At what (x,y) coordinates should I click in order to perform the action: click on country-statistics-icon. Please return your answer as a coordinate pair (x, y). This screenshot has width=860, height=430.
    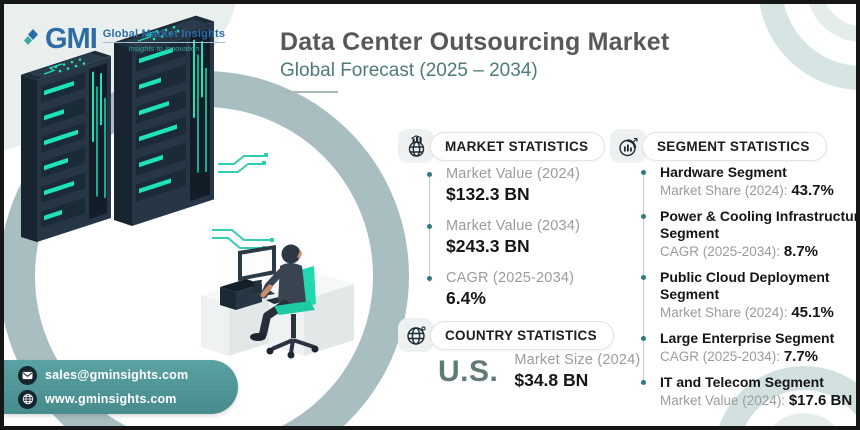
    Looking at the image, I should click on (416, 335).